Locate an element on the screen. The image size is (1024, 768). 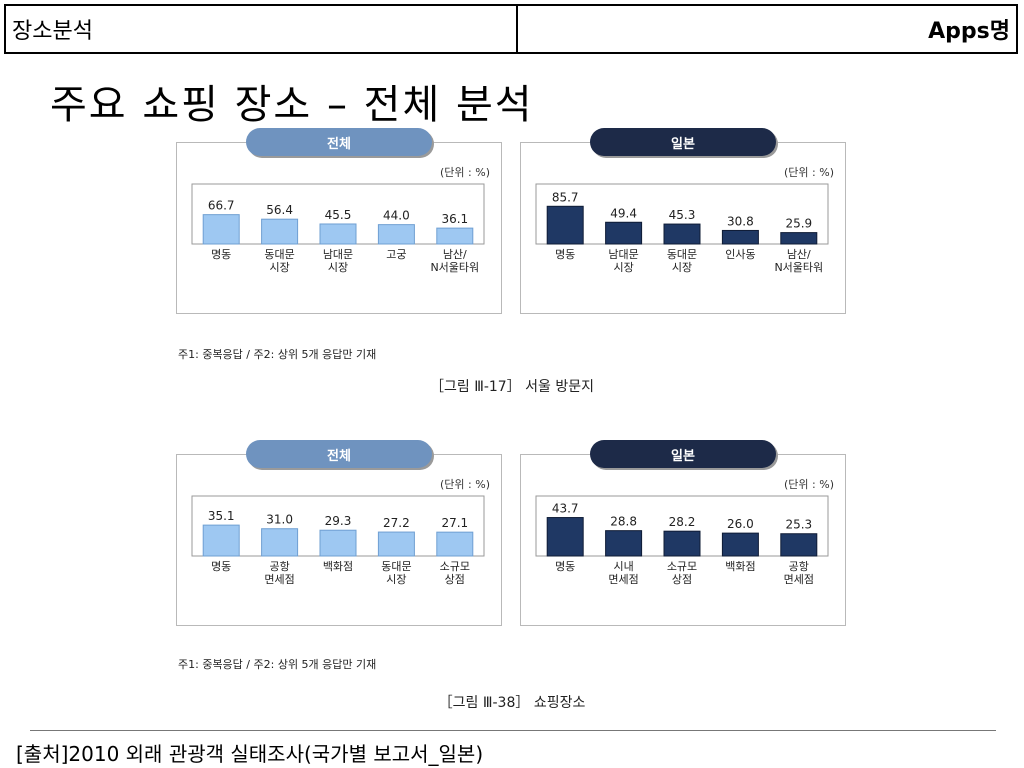
bar-value-label: 25.9 is located at coordinates (798, 224).